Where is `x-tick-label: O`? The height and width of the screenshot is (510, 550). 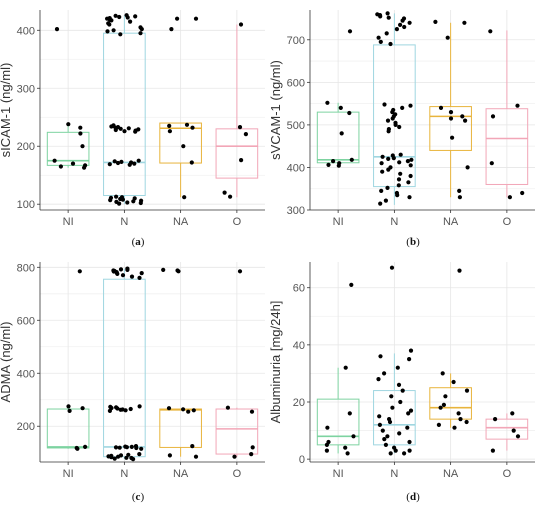 x-tick-label: O is located at coordinates (507, 222).